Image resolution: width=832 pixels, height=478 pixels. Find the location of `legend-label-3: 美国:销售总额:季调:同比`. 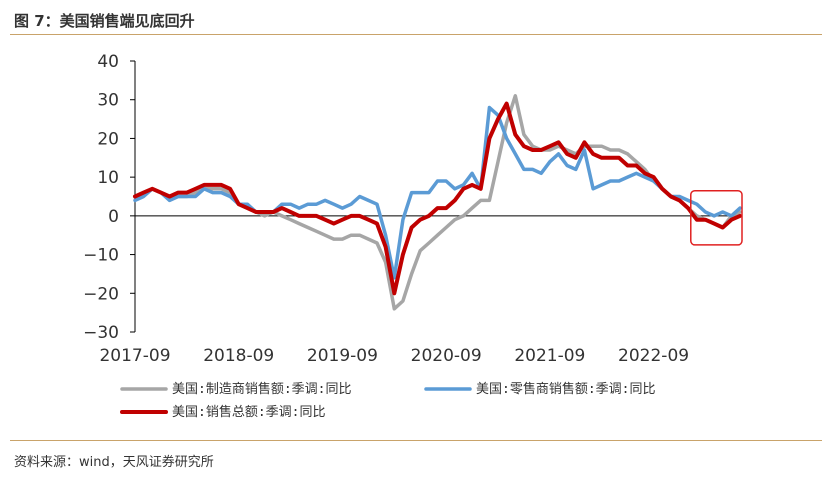

legend-label-3: 美国:销售总额:季调:同比 is located at coordinates (248, 412).